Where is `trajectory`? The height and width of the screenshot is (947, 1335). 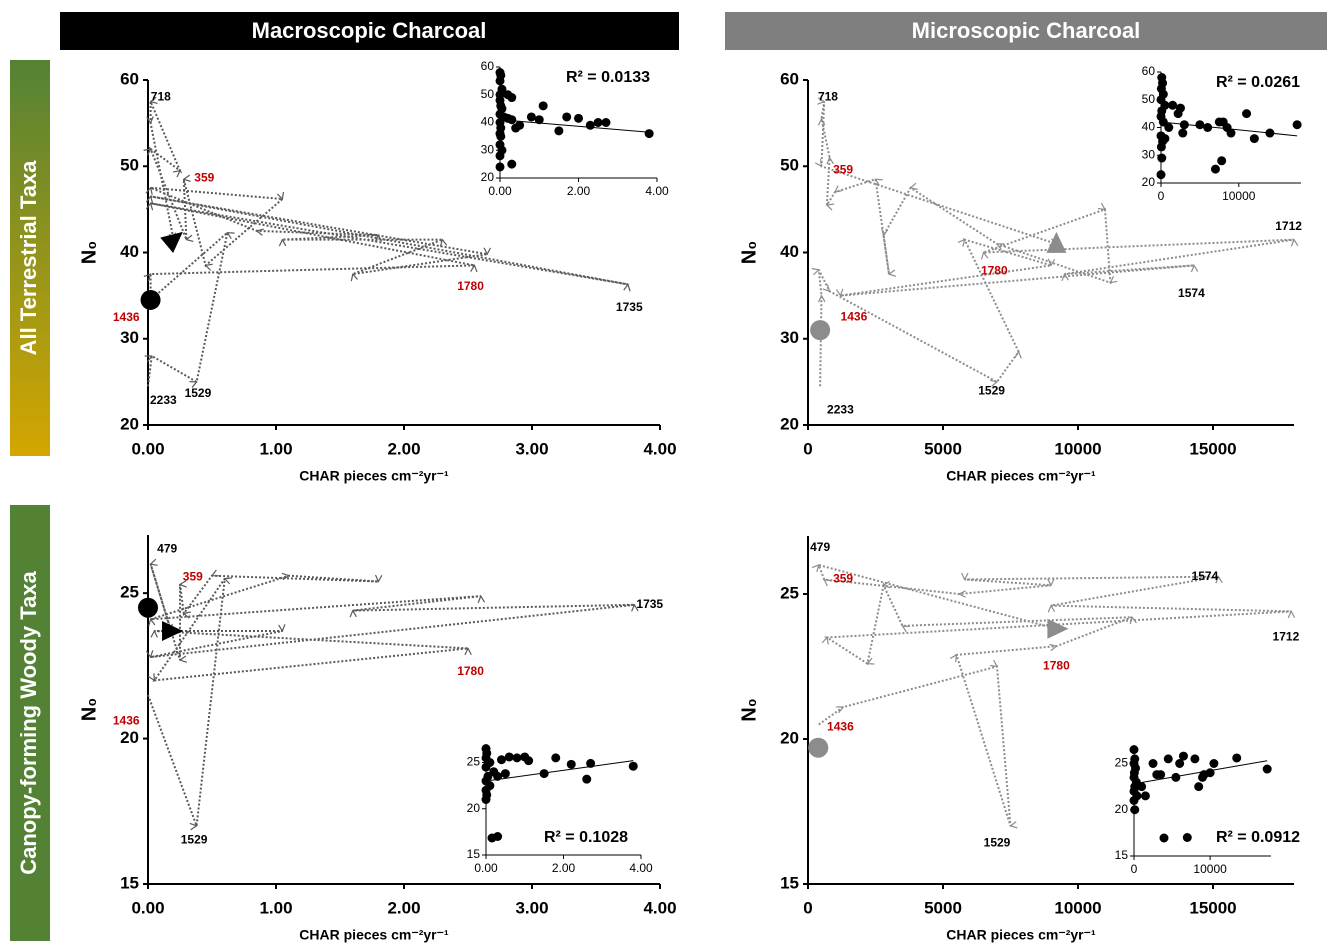
trajectory is located at coordinates (391, 695).